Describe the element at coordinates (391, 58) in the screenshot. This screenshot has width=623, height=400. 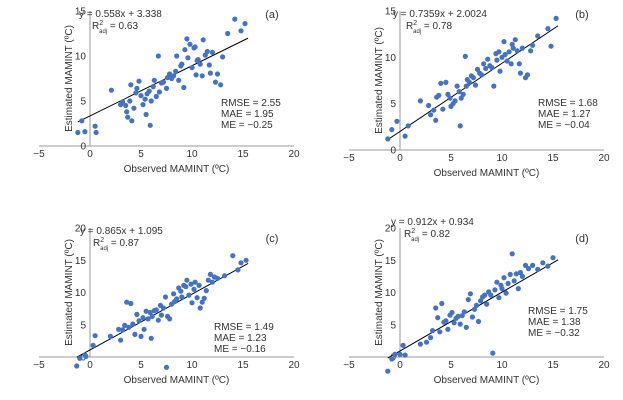
I see `y-tick-label: 10` at that location.